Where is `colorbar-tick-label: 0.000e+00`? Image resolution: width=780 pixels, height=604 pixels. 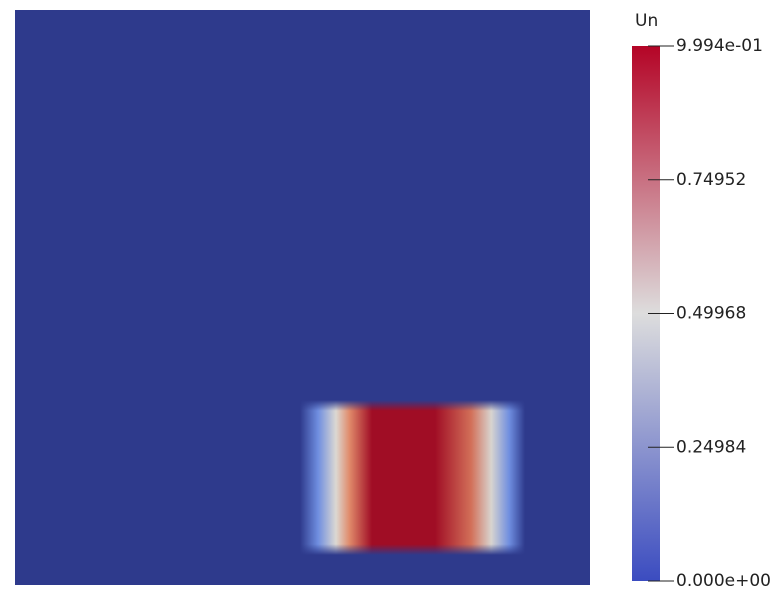
colorbar-tick-label: 0.000e+00 is located at coordinates (723, 581).